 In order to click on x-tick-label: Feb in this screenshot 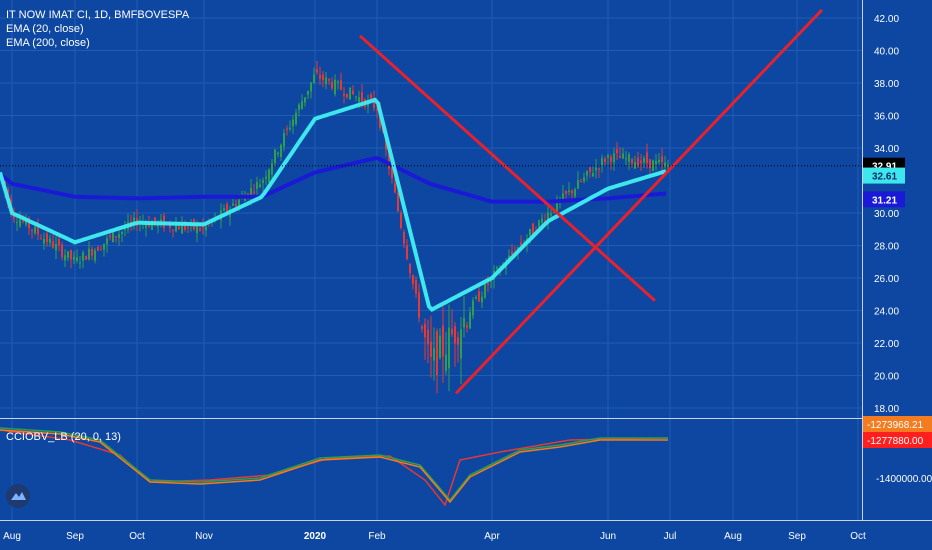, I will do `click(377, 536)`.